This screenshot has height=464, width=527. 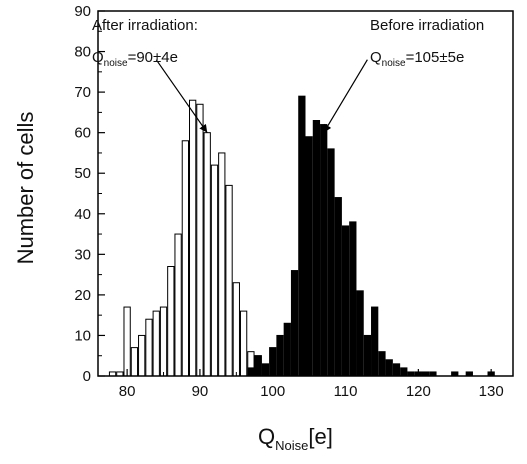 I want to click on annotation-after-value: Qnoise=90±4e, so click(x=135, y=59).